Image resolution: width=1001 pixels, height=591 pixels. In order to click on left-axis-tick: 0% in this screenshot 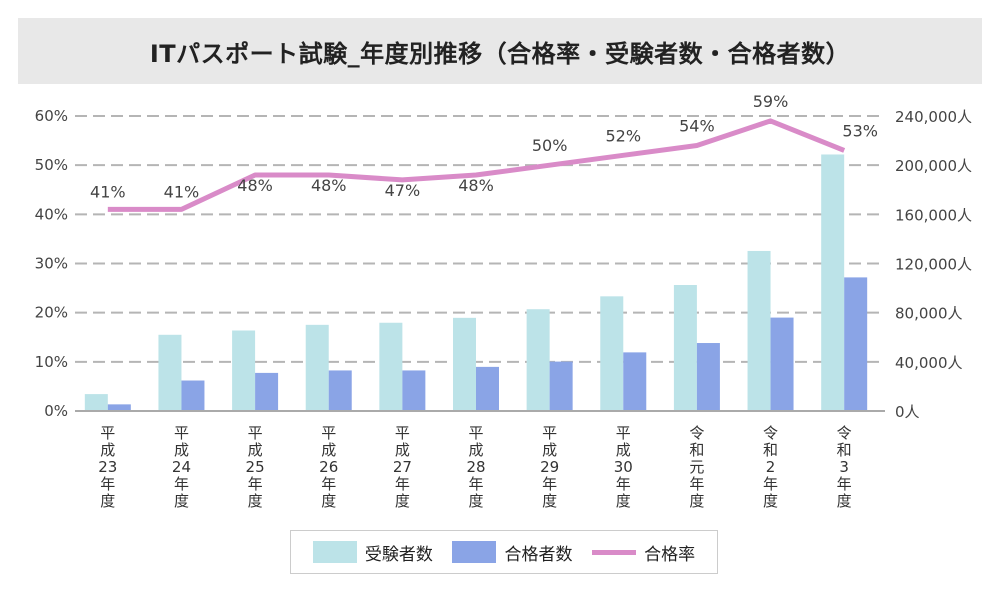, I will do `click(56, 411)`.